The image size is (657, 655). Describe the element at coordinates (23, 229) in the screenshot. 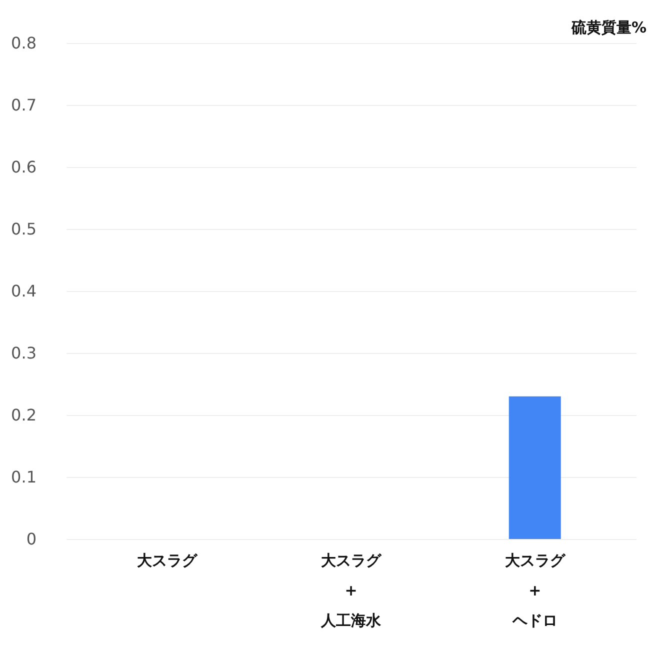

I see `y-tick-label: 0.5` at that location.